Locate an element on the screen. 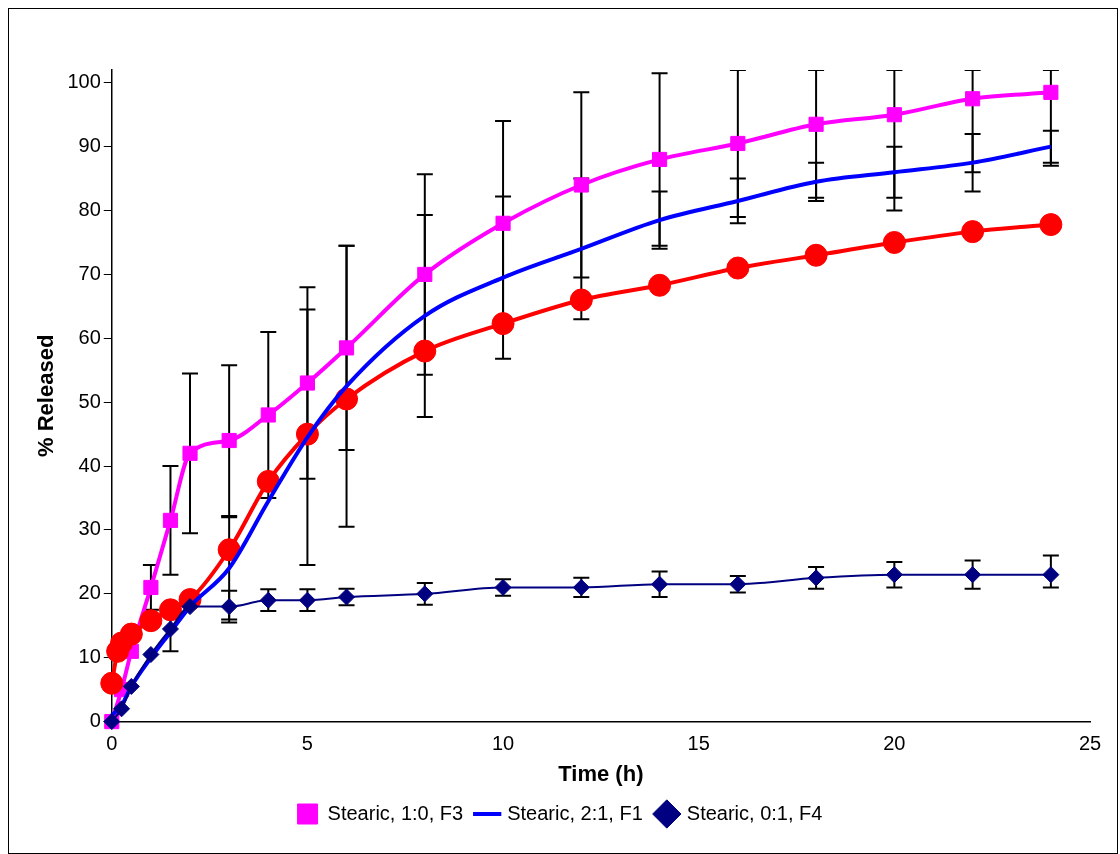 This screenshot has height=854, width=1120. x-tick-label: 0 is located at coordinates (112, 743).